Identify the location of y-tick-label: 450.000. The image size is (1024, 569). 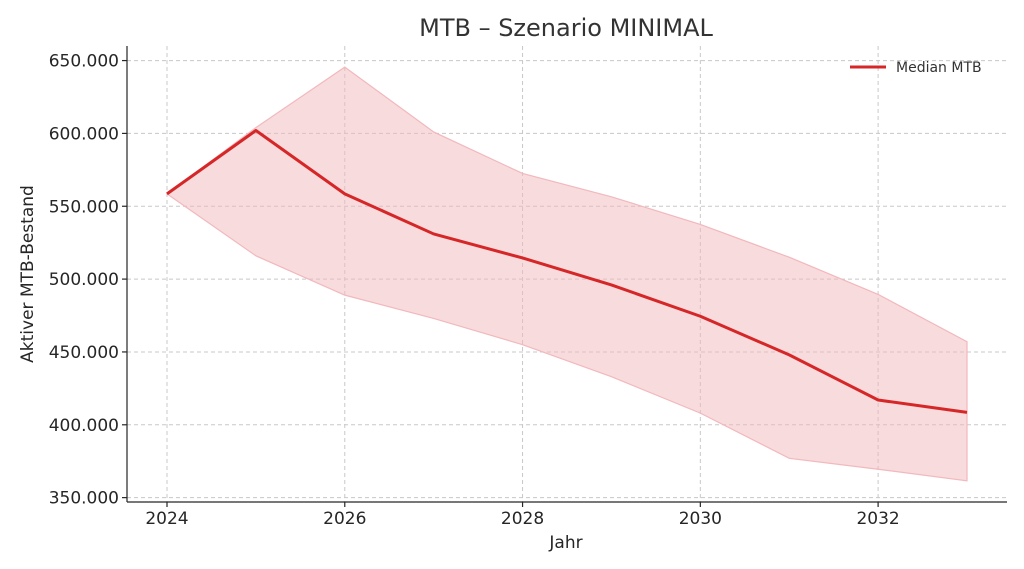
(84, 353).